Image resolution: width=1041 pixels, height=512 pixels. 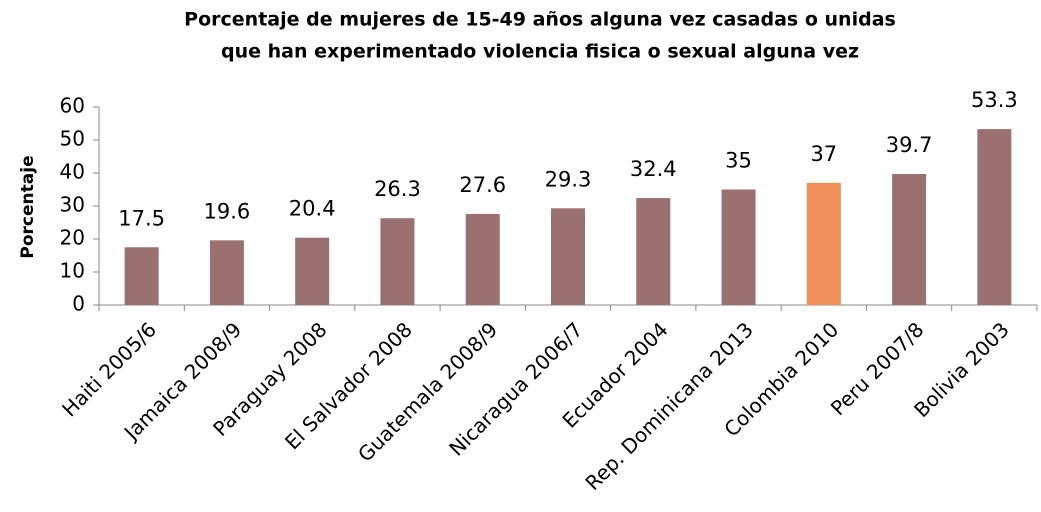 What do you see at coordinates (427, 391) in the screenshot?
I see `x-tick-label: Guatemala 2008/9` at bounding box center [427, 391].